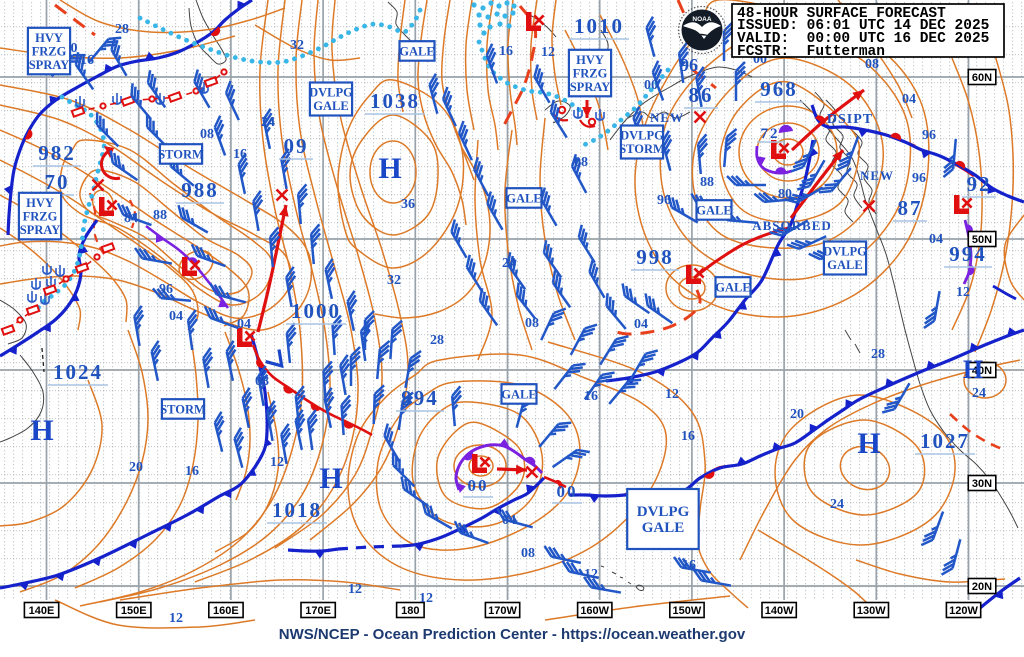  I want to click on svg-text: NOAA, so click(701, 19).